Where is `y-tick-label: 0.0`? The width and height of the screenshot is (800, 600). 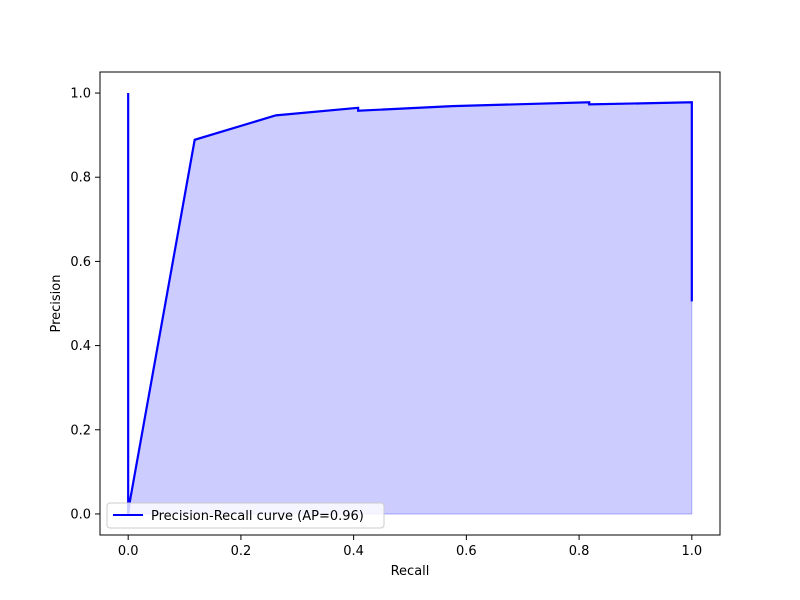
y-tick-label: 0.0 is located at coordinates (80, 514).